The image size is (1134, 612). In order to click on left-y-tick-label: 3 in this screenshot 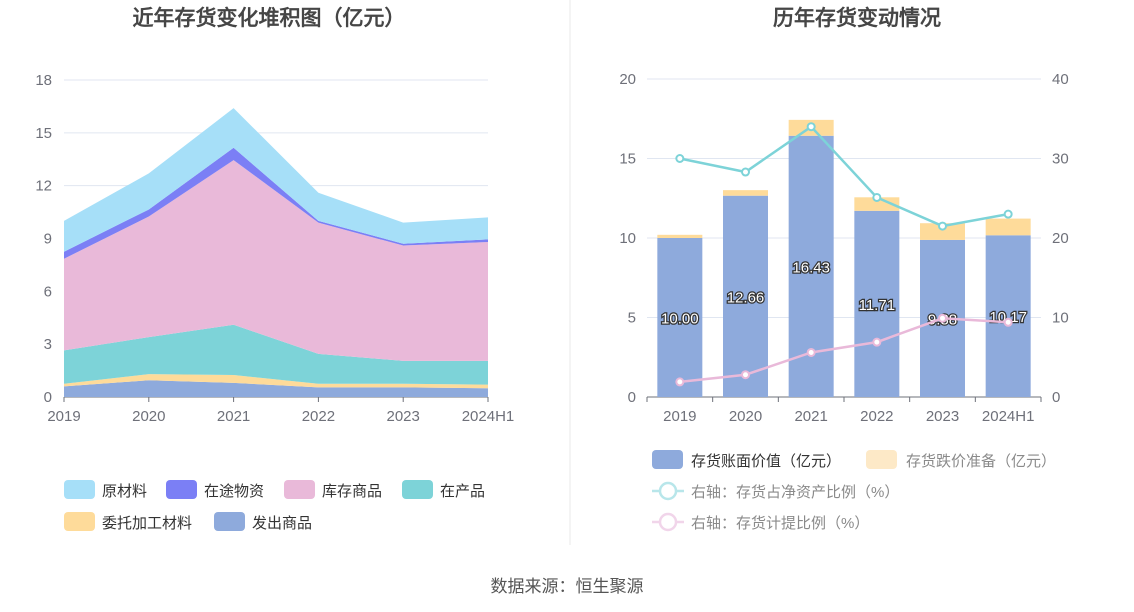, I will do `click(48, 344)`.